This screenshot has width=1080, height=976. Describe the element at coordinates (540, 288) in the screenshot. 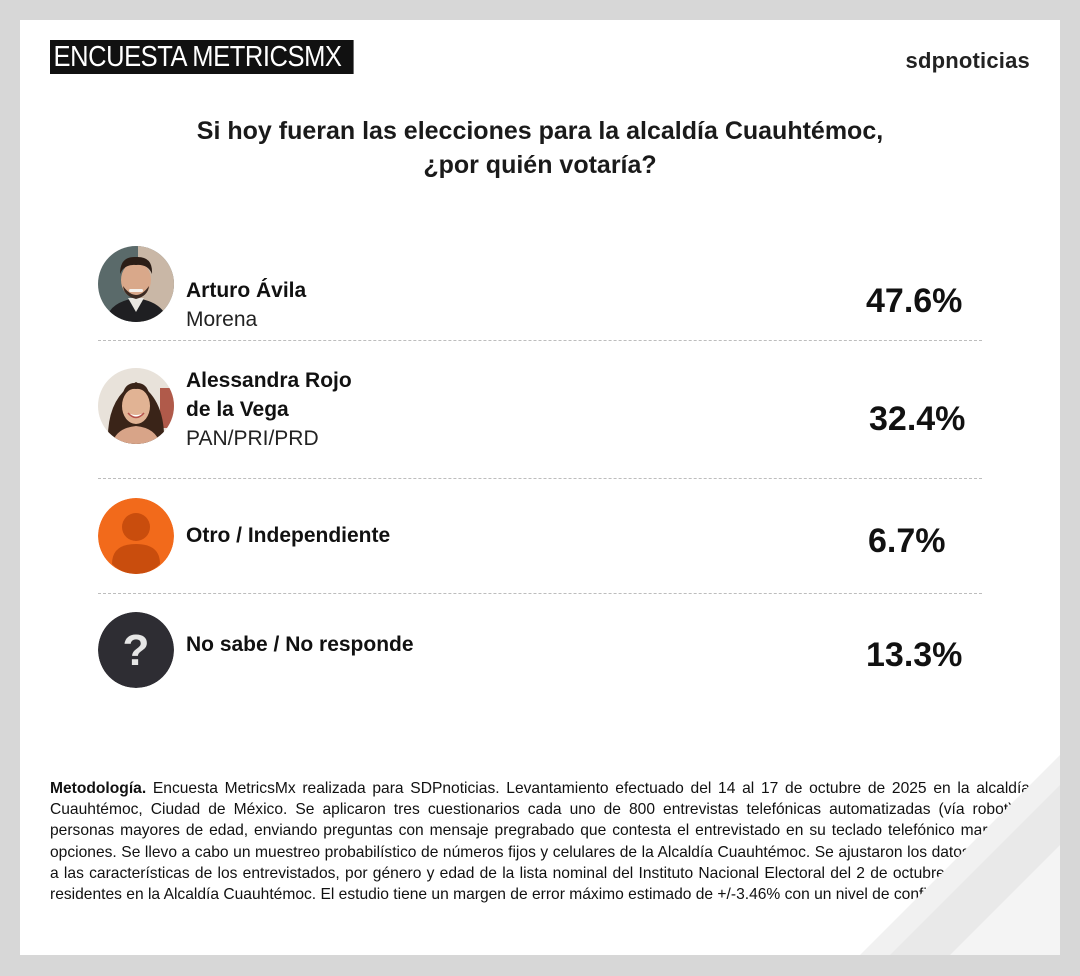

I see `candidate-row: Arturo Ávila Morena 47.6%` at that location.